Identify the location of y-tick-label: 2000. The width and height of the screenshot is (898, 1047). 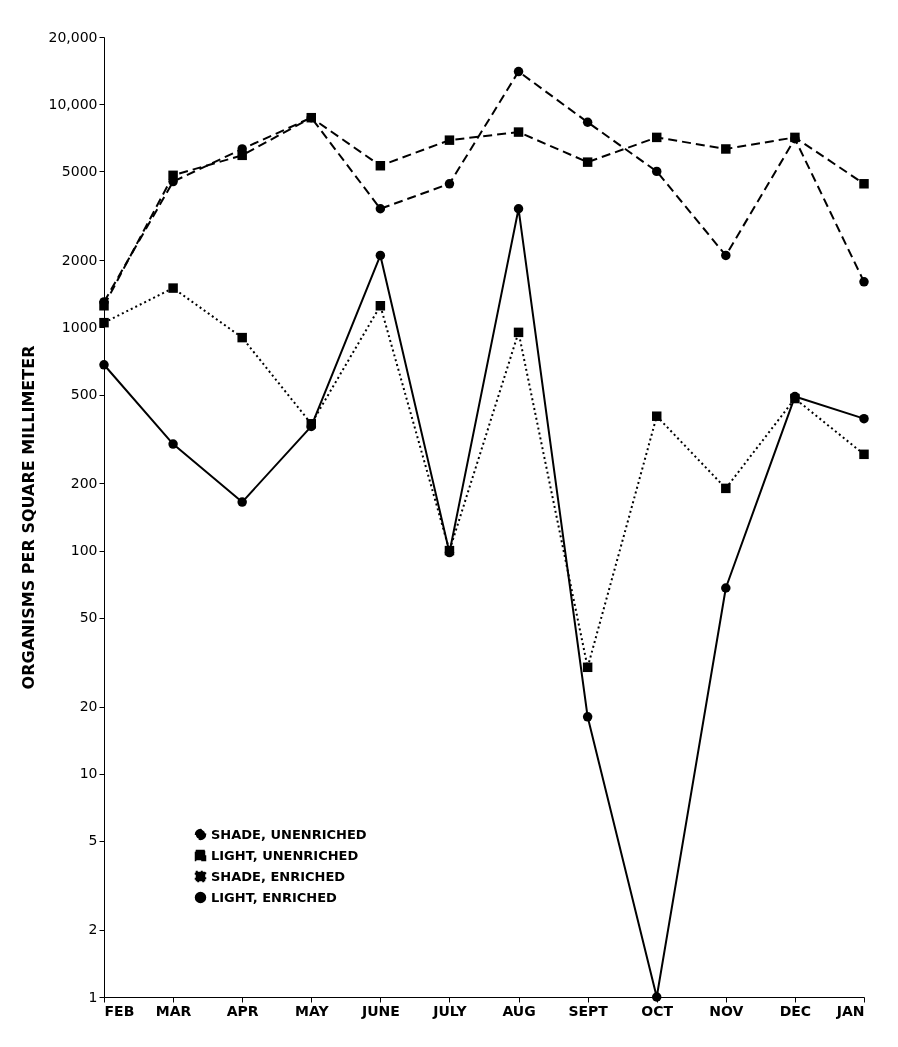
(79, 259).